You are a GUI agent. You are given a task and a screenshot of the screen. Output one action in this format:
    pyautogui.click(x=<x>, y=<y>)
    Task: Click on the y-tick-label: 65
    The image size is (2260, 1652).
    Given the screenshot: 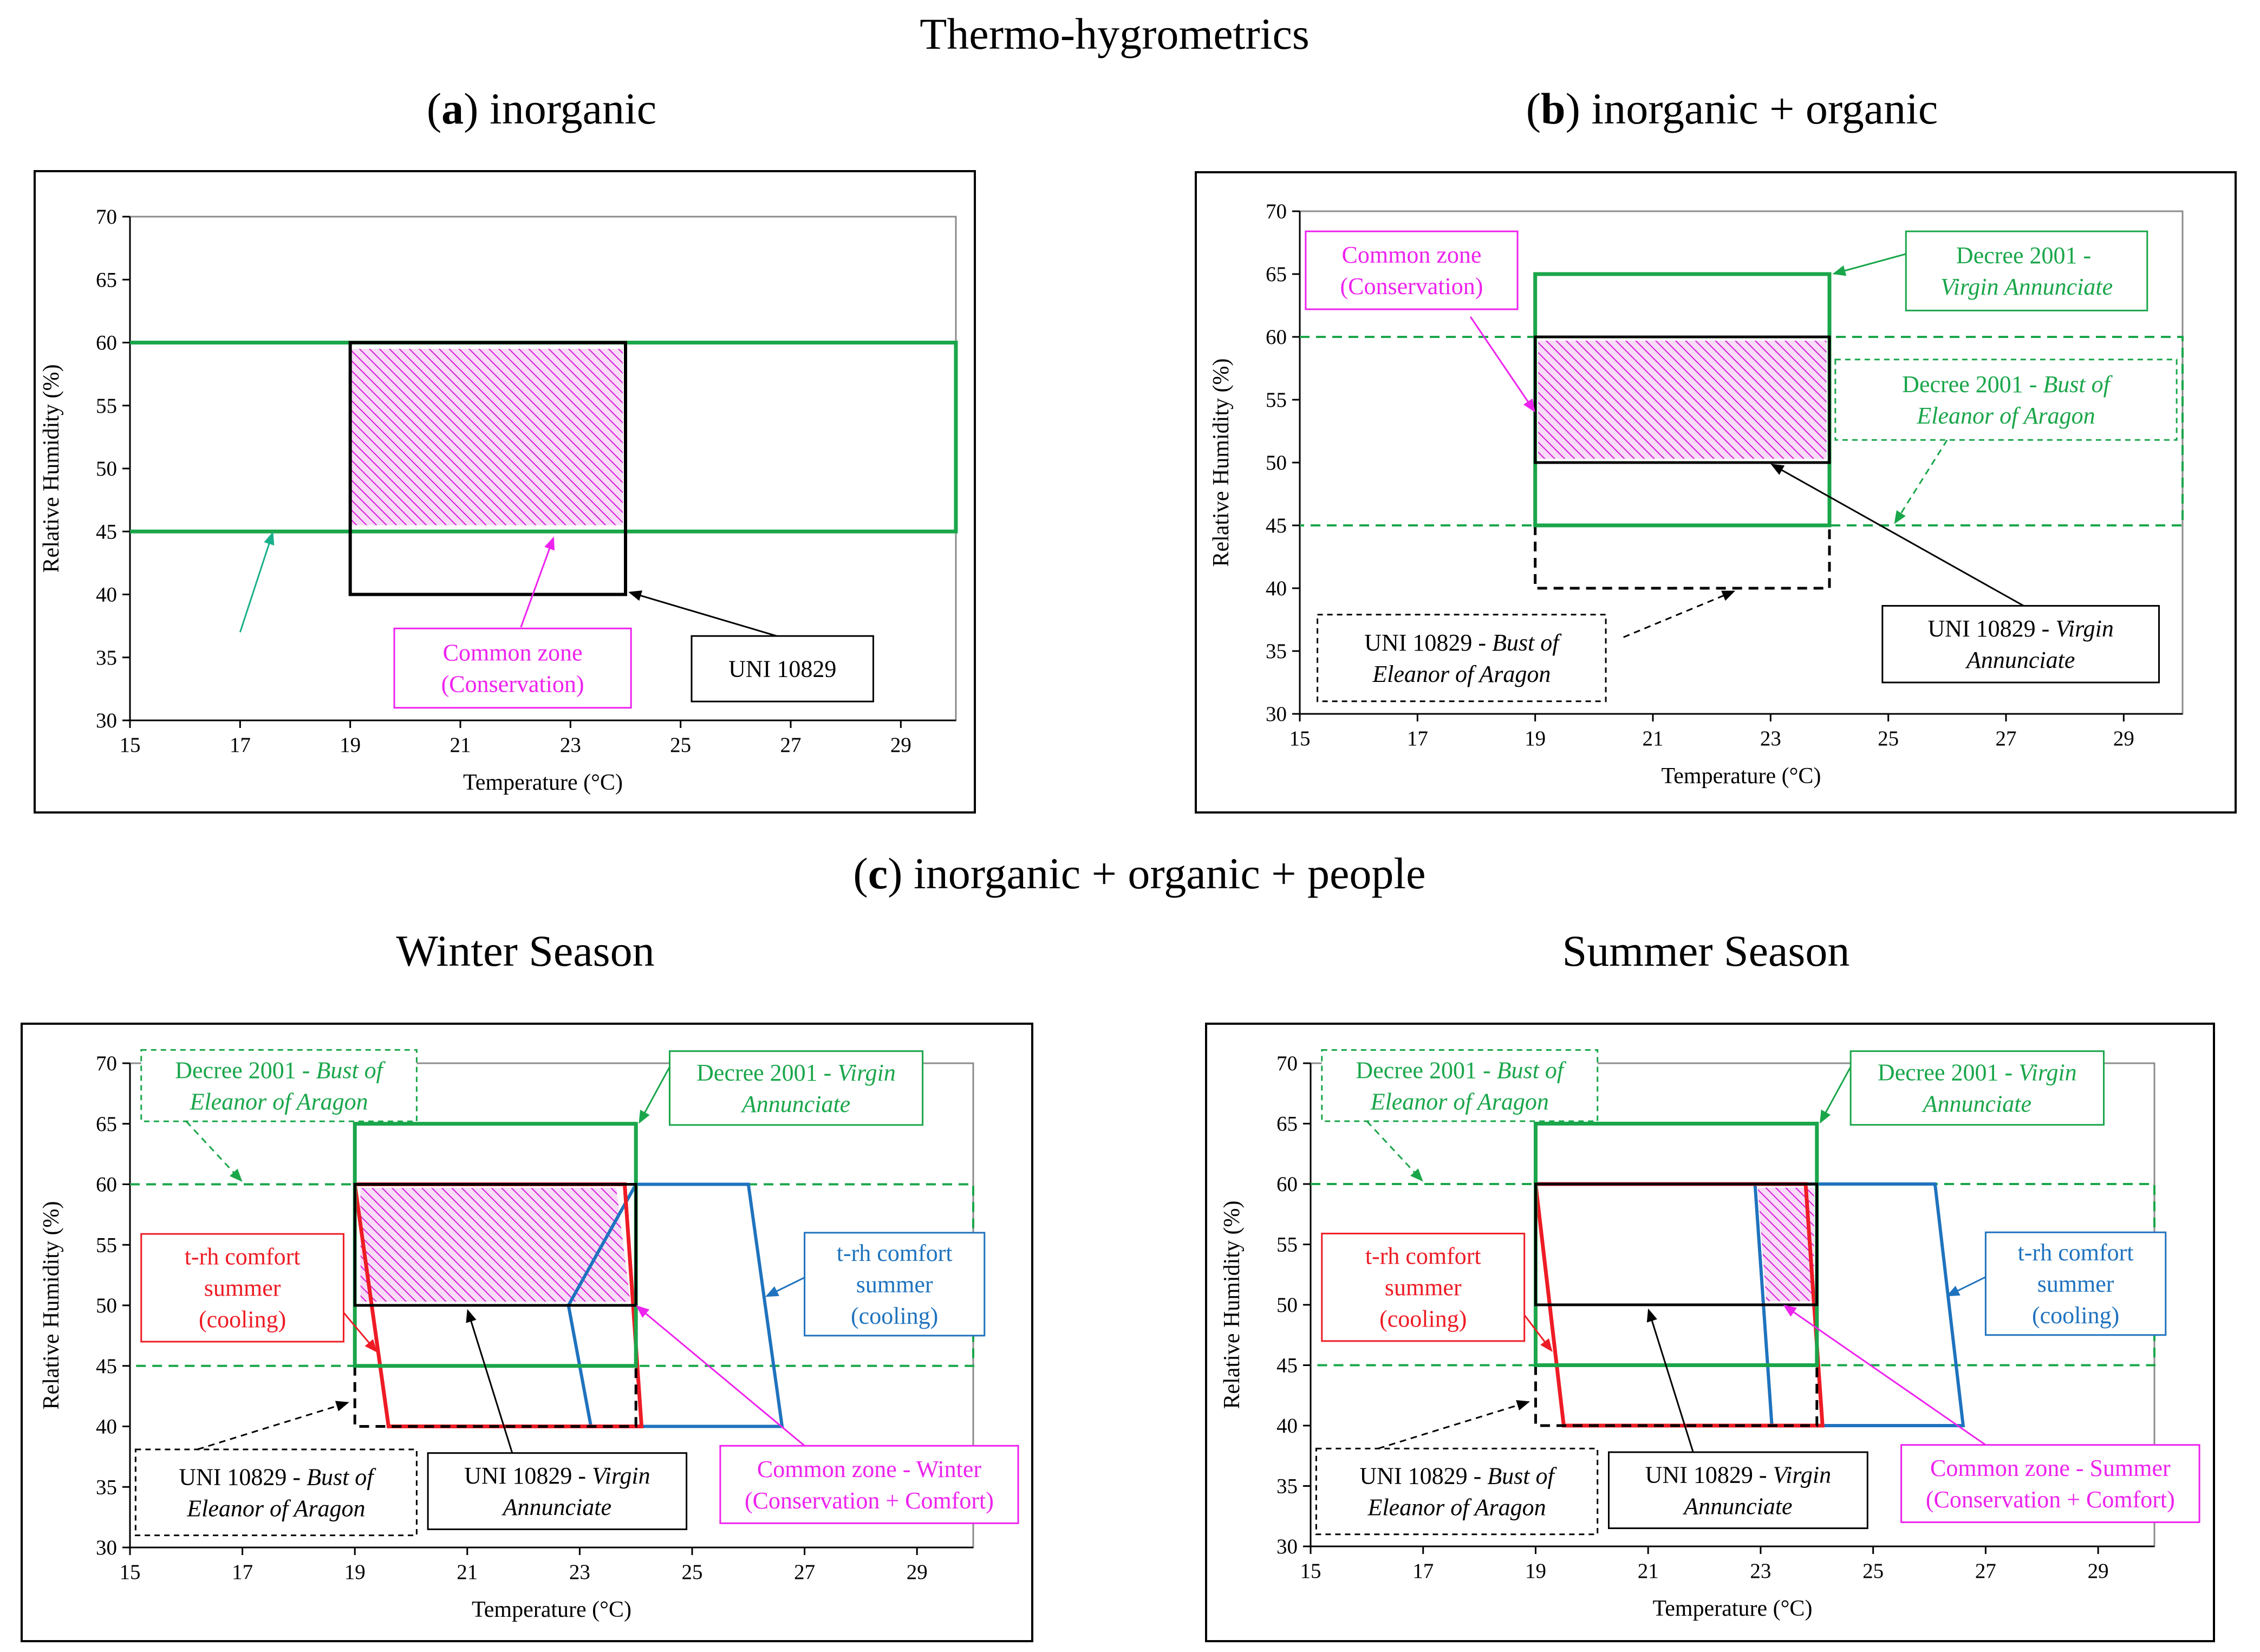 What is the action you would take?
    pyautogui.click(x=1276, y=274)
    